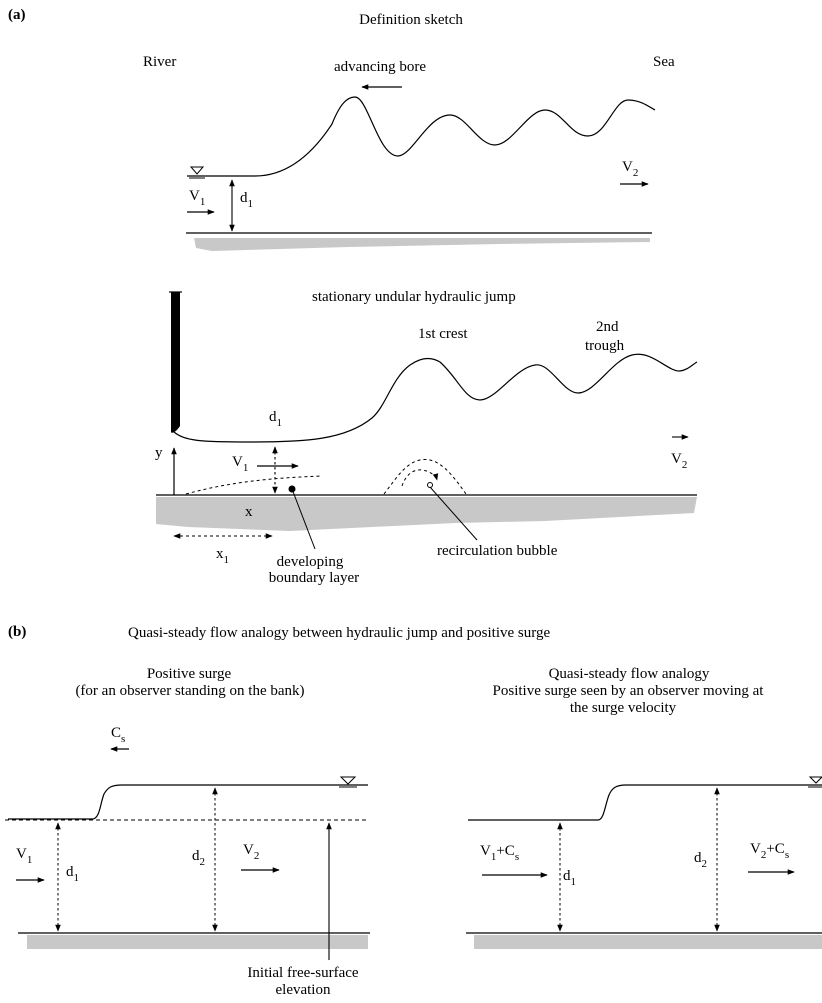 The height and width of the screenshot is (1003, 822). I want to click on boundary-layer-label-1: developing, so click(310, 562).